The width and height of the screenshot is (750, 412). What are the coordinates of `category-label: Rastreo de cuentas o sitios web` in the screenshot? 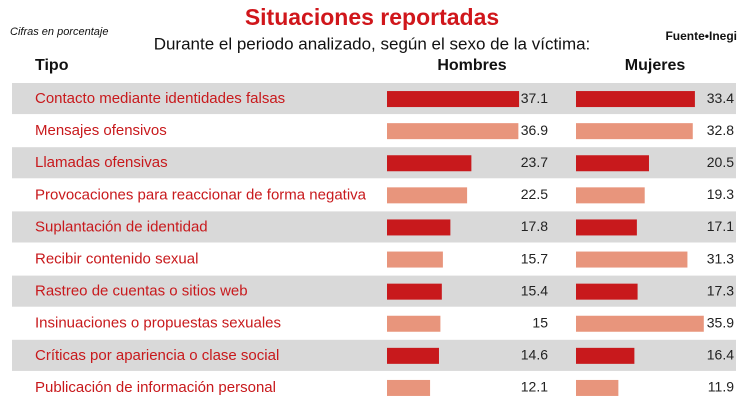 It's located at (141, 291).